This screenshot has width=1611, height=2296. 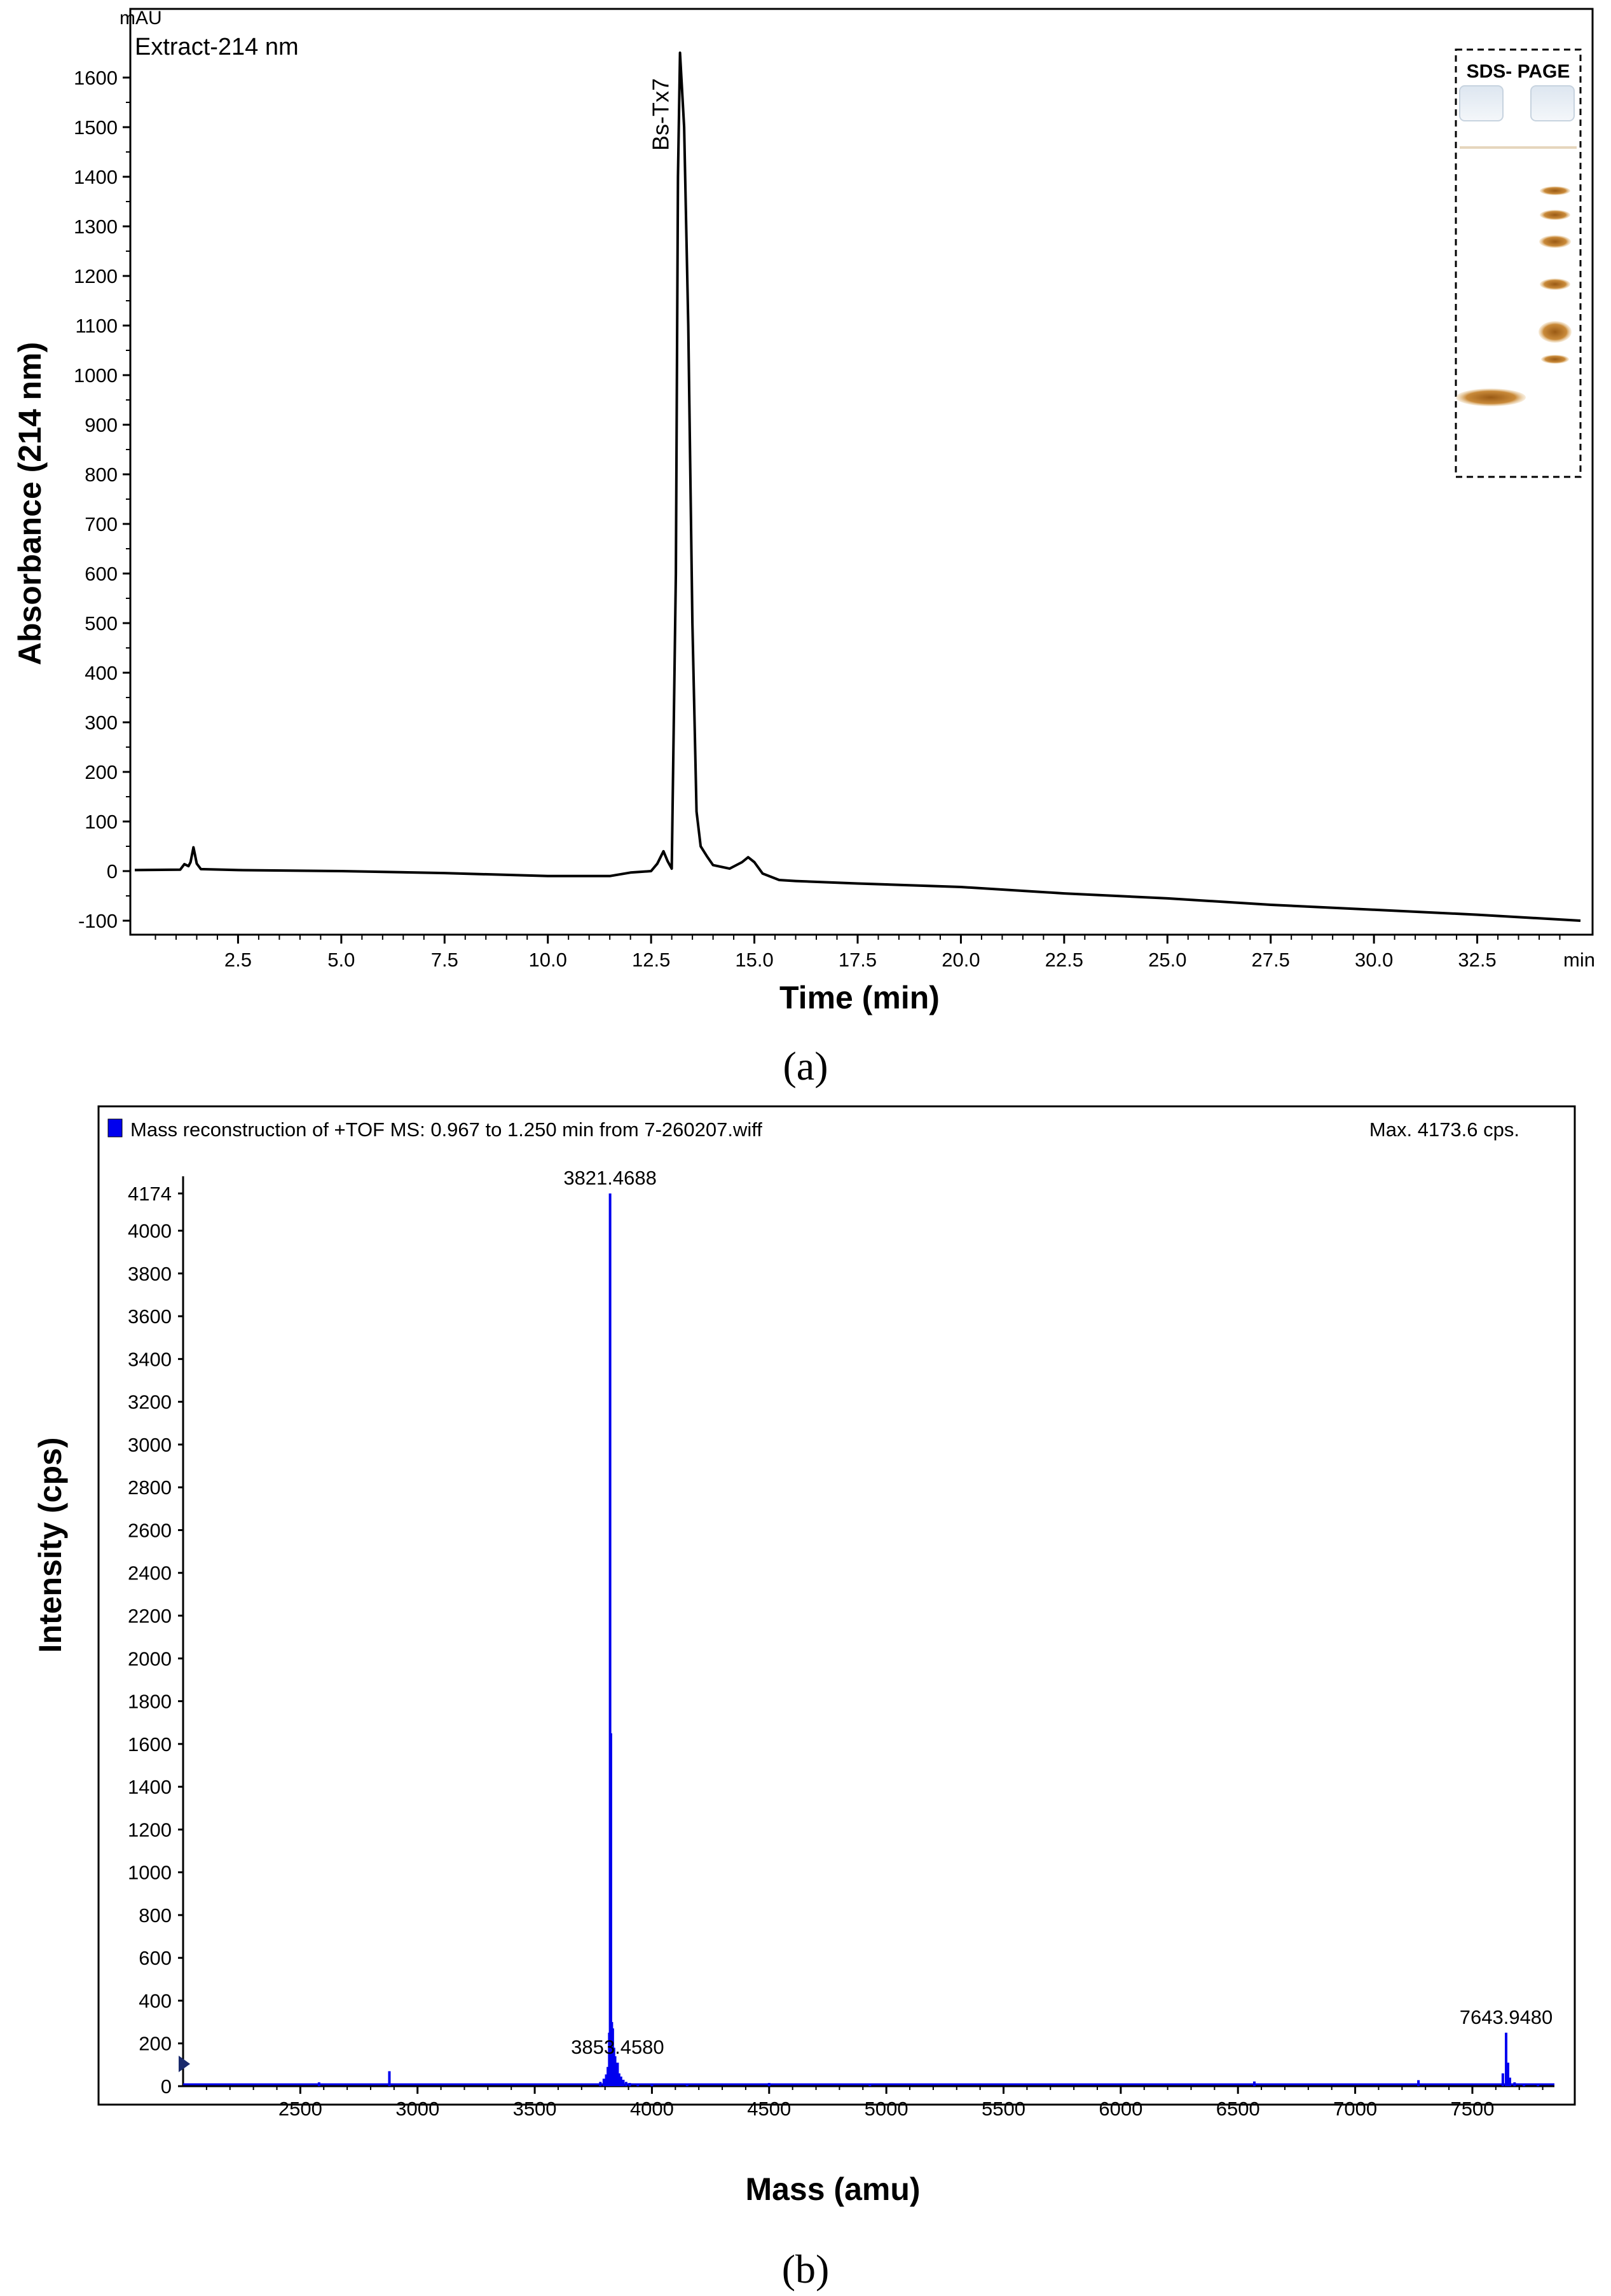 What do you see at coordinates (101, 822) in the screenshot?
I see `y-tick-label: 100` at bounding box center [101, 822].